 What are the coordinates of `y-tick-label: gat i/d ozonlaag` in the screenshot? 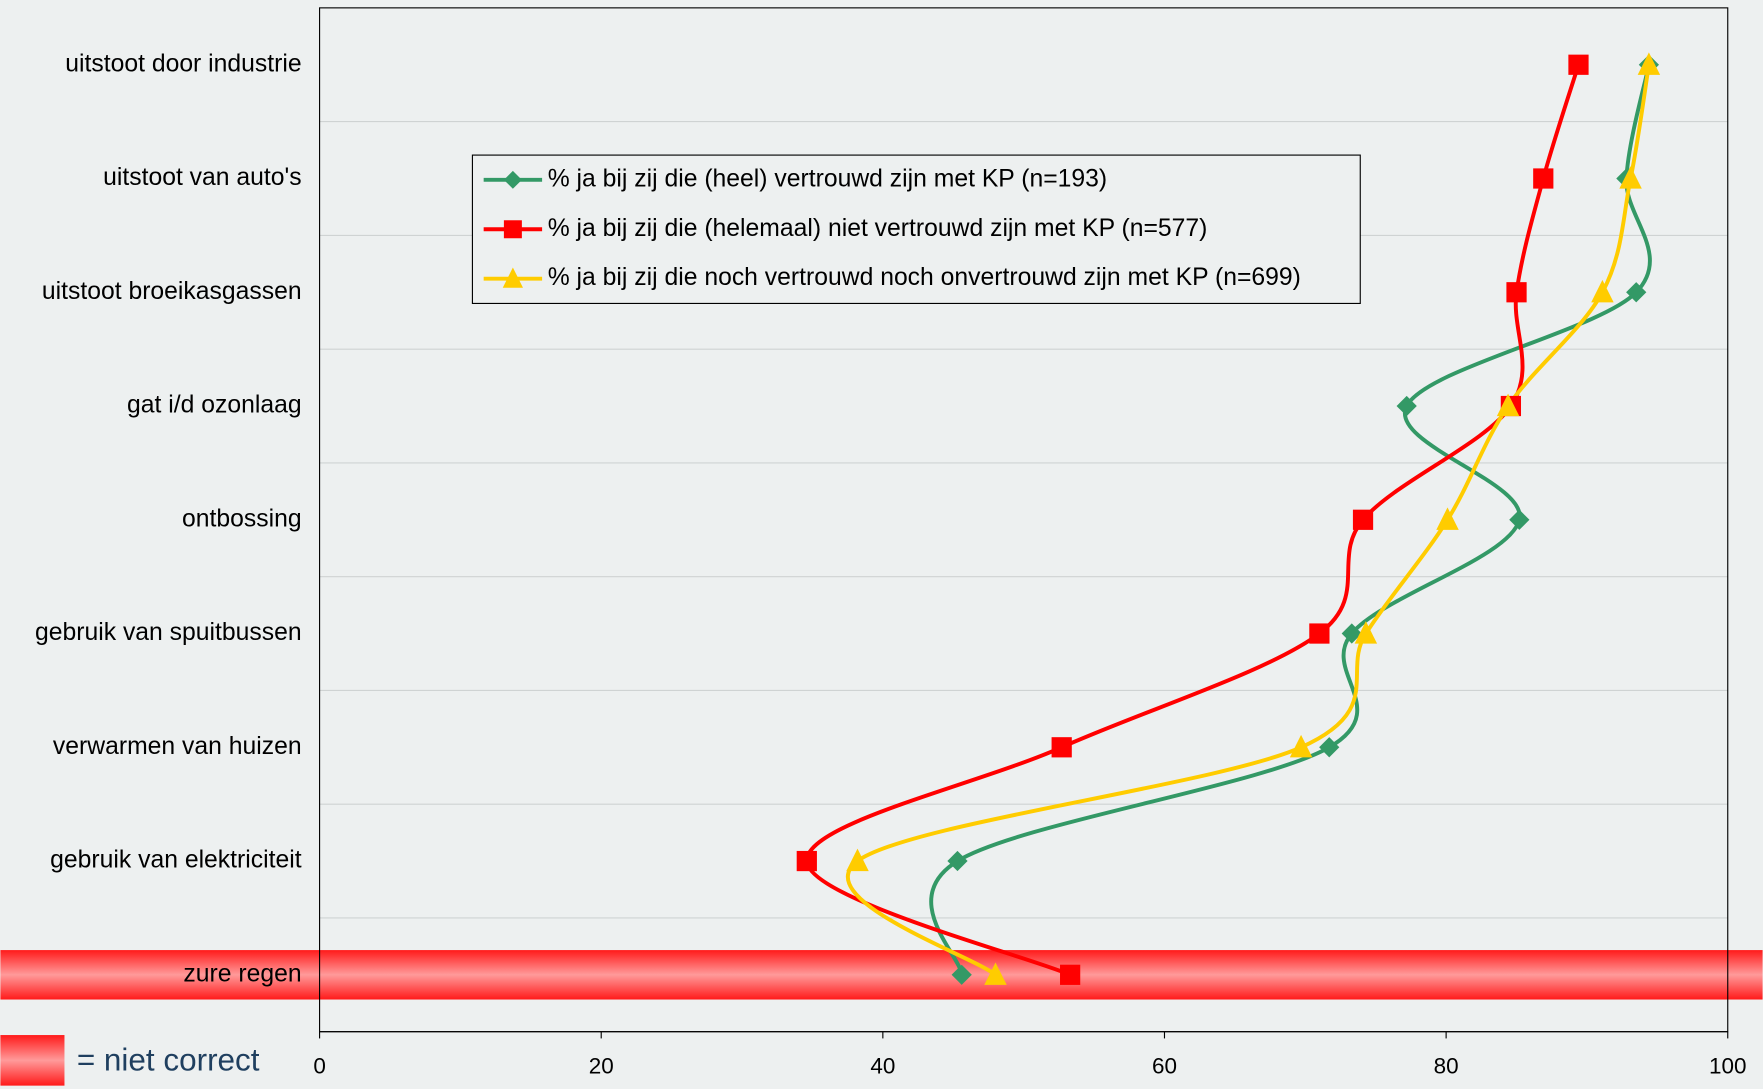 It's located at (214, 405).